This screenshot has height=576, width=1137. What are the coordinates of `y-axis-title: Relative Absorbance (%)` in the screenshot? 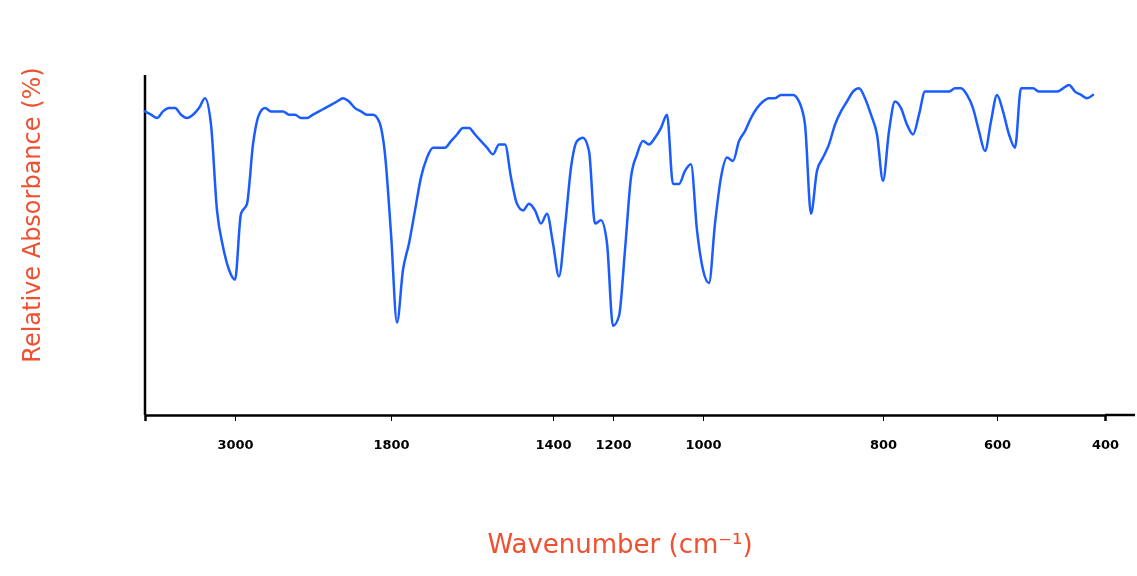 It's located at (32, 215).